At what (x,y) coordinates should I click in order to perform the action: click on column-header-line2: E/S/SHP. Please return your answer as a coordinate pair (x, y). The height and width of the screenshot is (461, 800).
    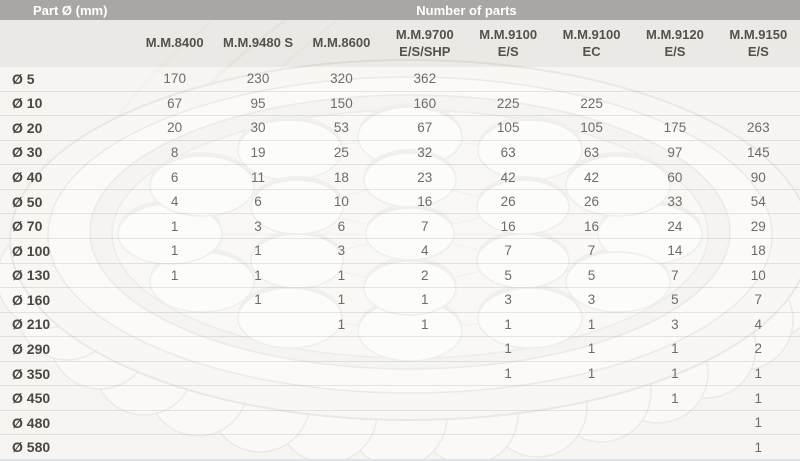
    Looking at the image, I should click on (425, 51).